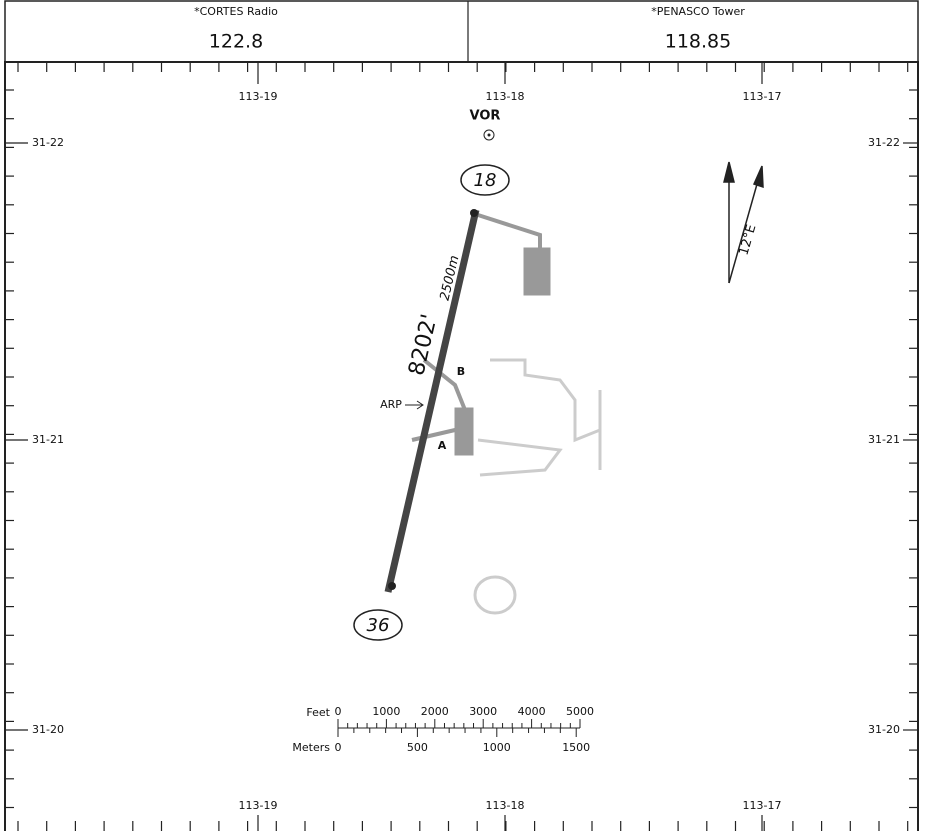 Image resolution: width=935 pixels, height=831 pixels. What do you see at coordinates (442, 445) in the screenshot?
I see `taxiway-label: A` at bounding box center [442, 445].